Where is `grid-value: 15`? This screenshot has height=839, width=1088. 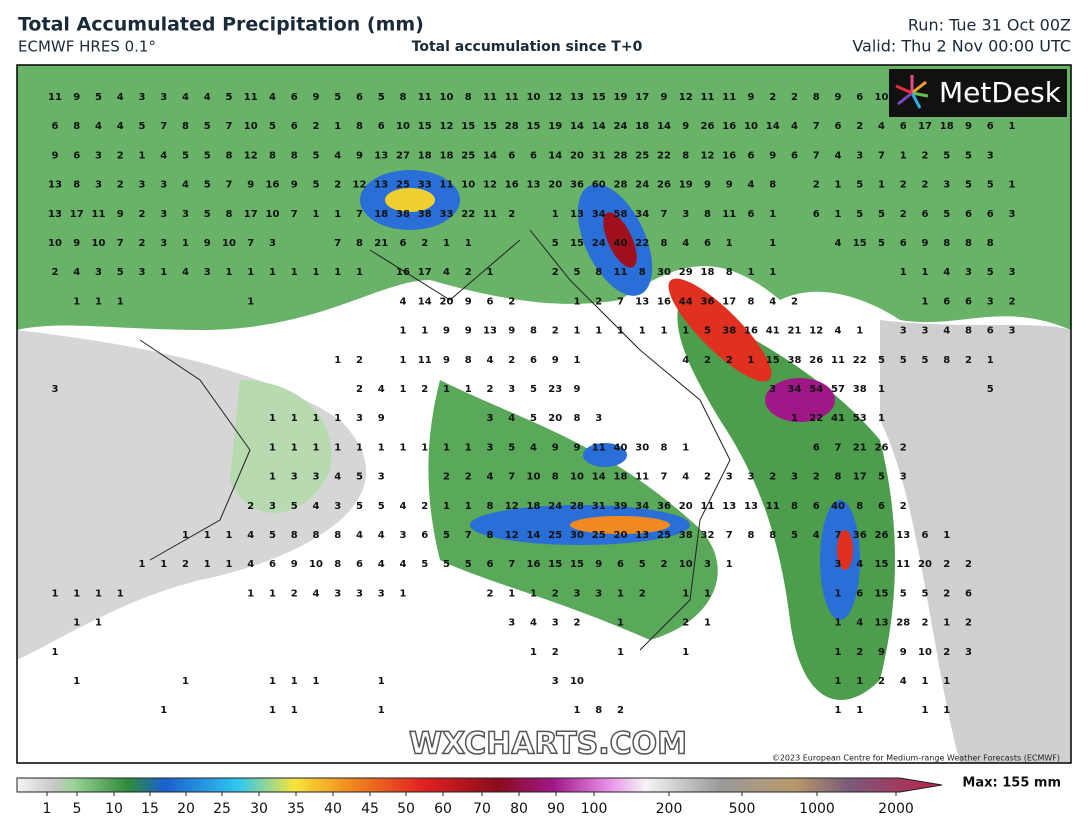
grid-value: 15 is located at coordinates (490, 126).